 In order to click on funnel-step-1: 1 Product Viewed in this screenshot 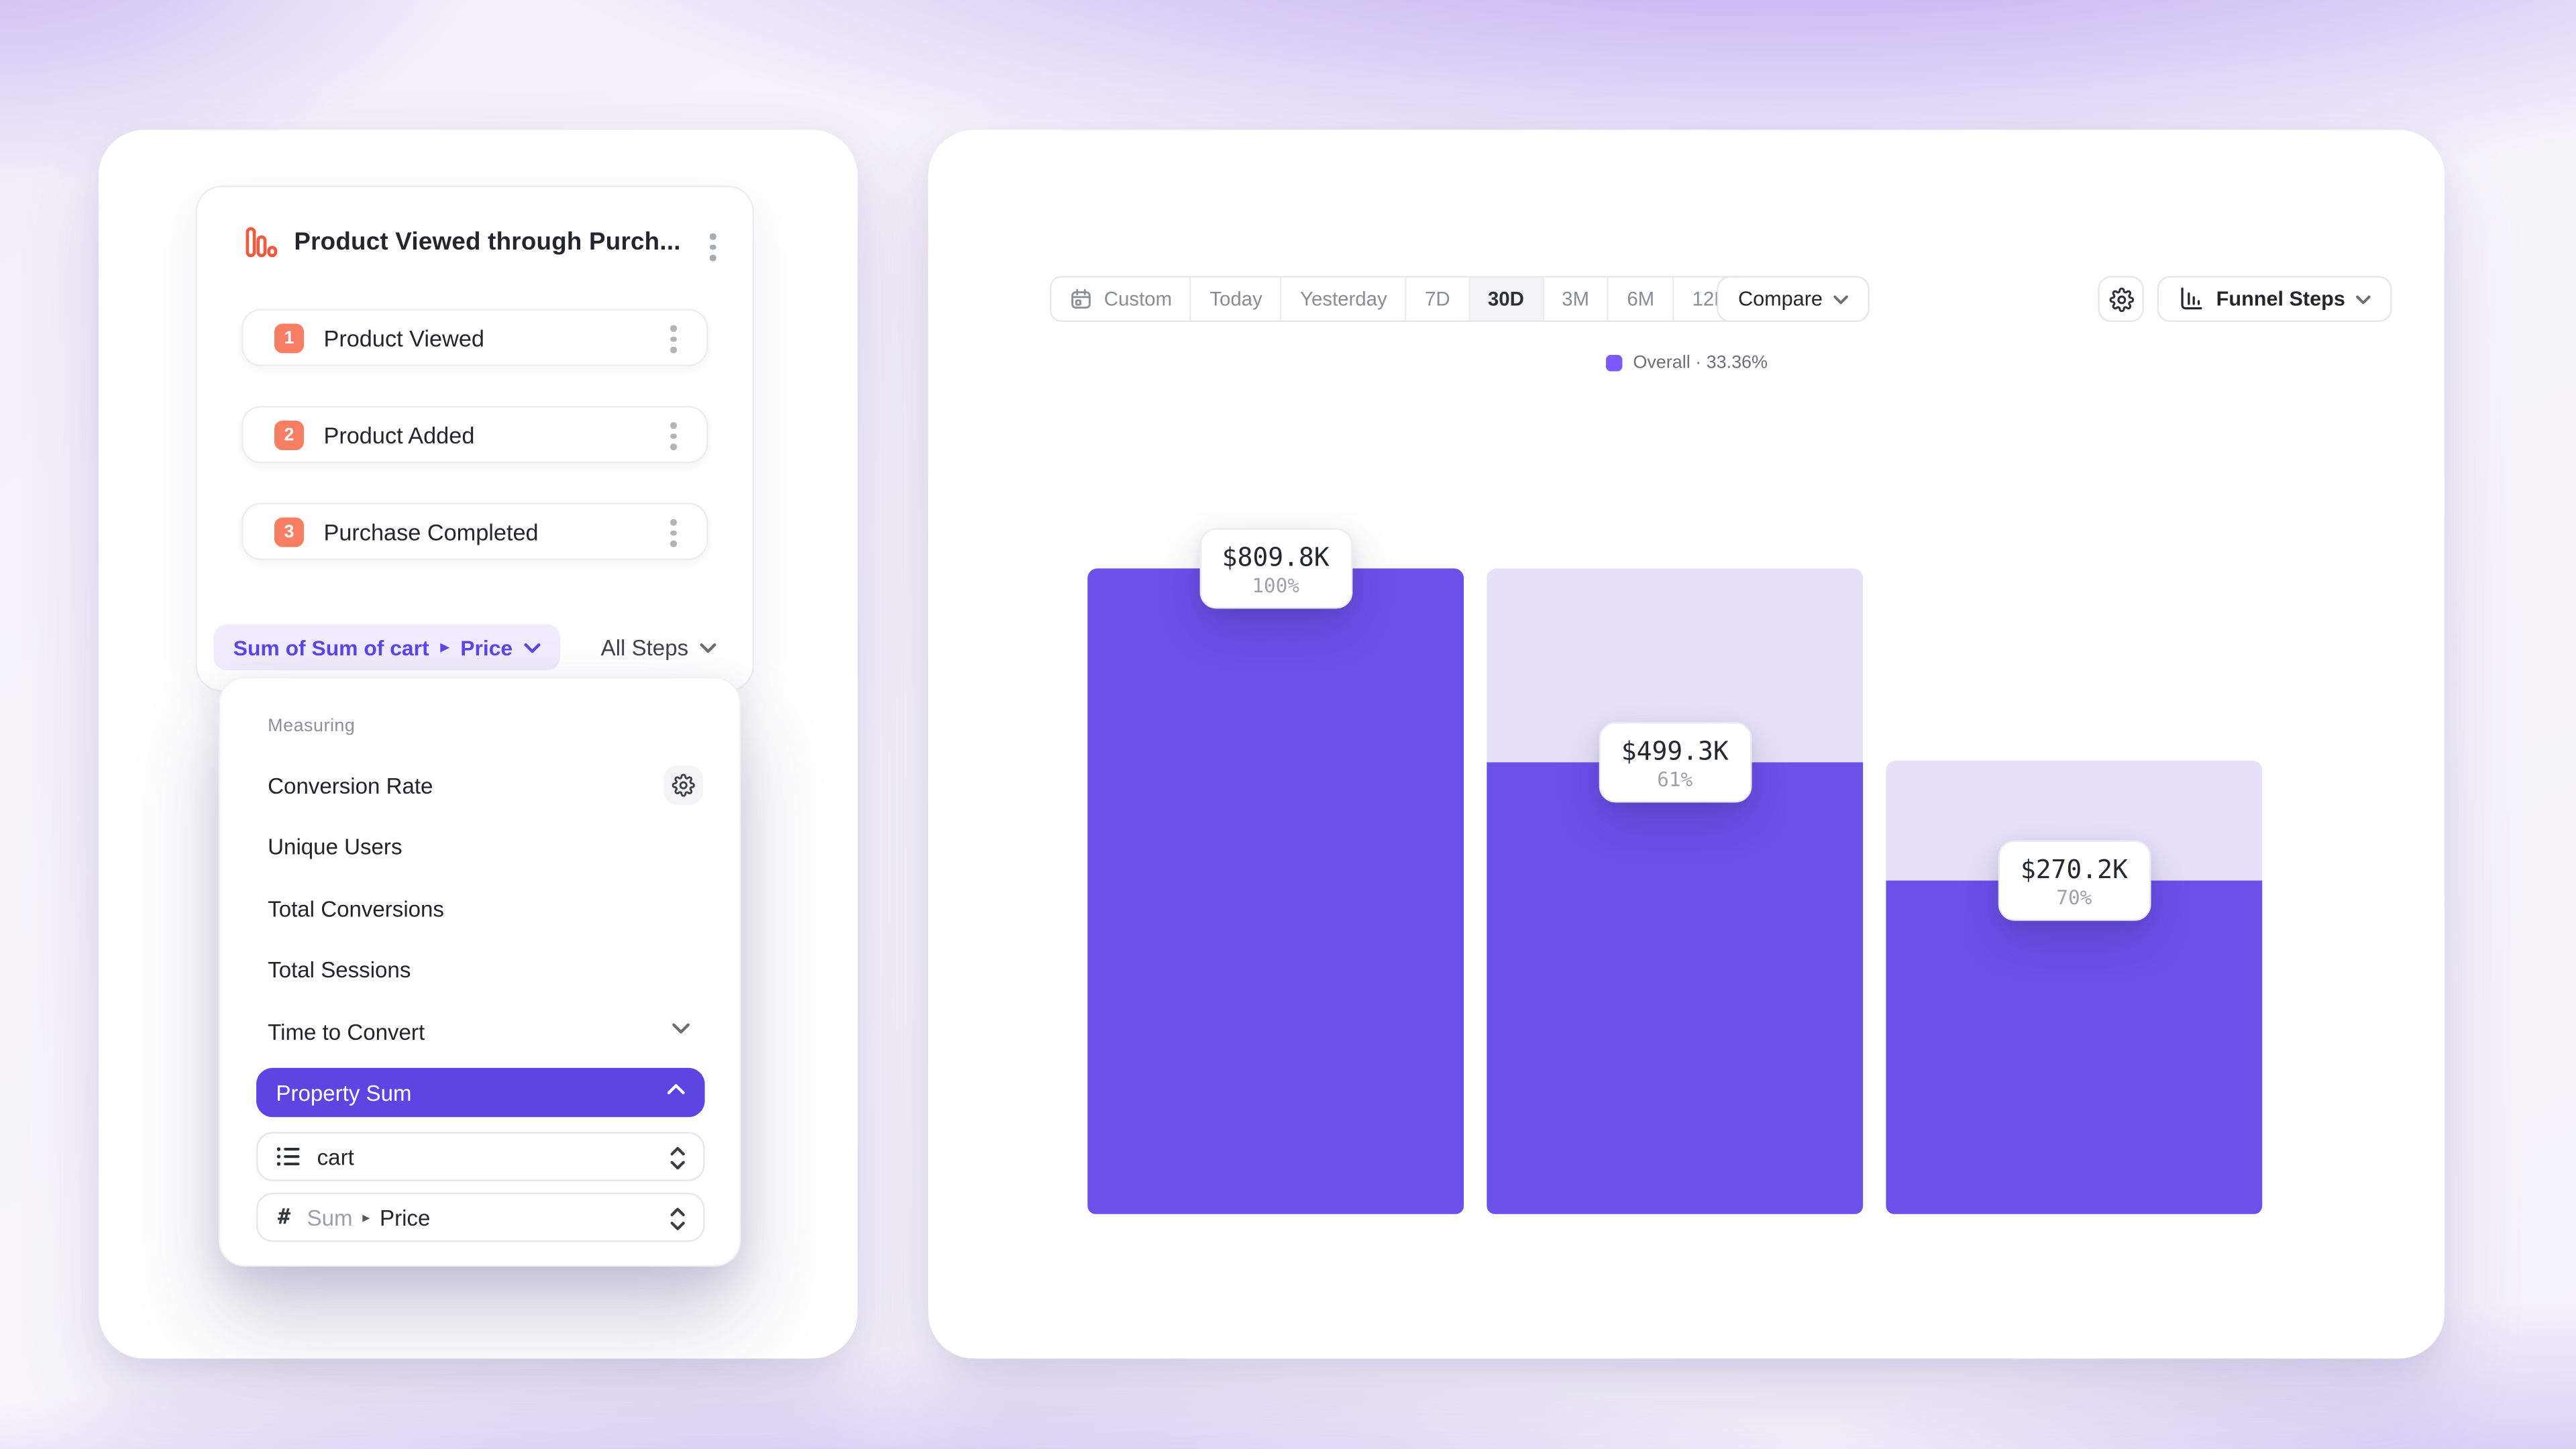, I will do `click(474, 338)`.